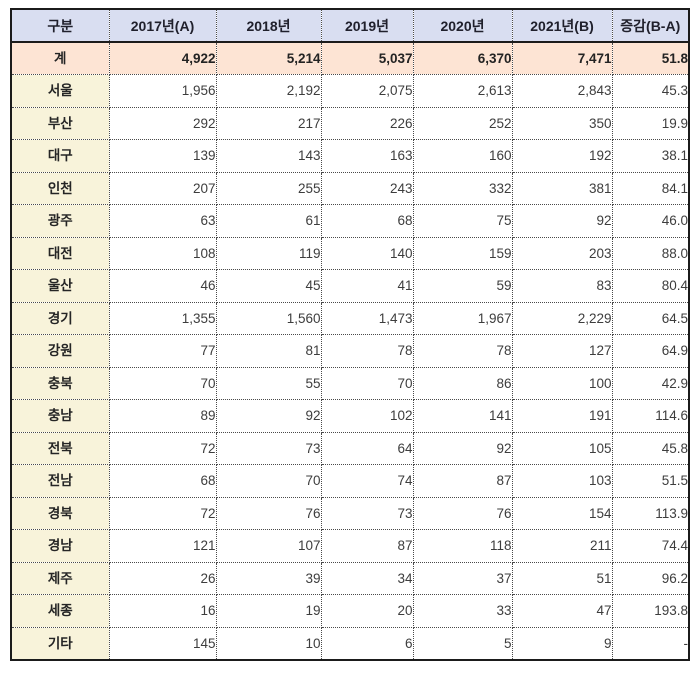 This screenshot has width=697, height=673. What do you see at coordinates (650, 221) in the screenshot?
I see `value-cell: 46.0` at bounding box center [650, 221].